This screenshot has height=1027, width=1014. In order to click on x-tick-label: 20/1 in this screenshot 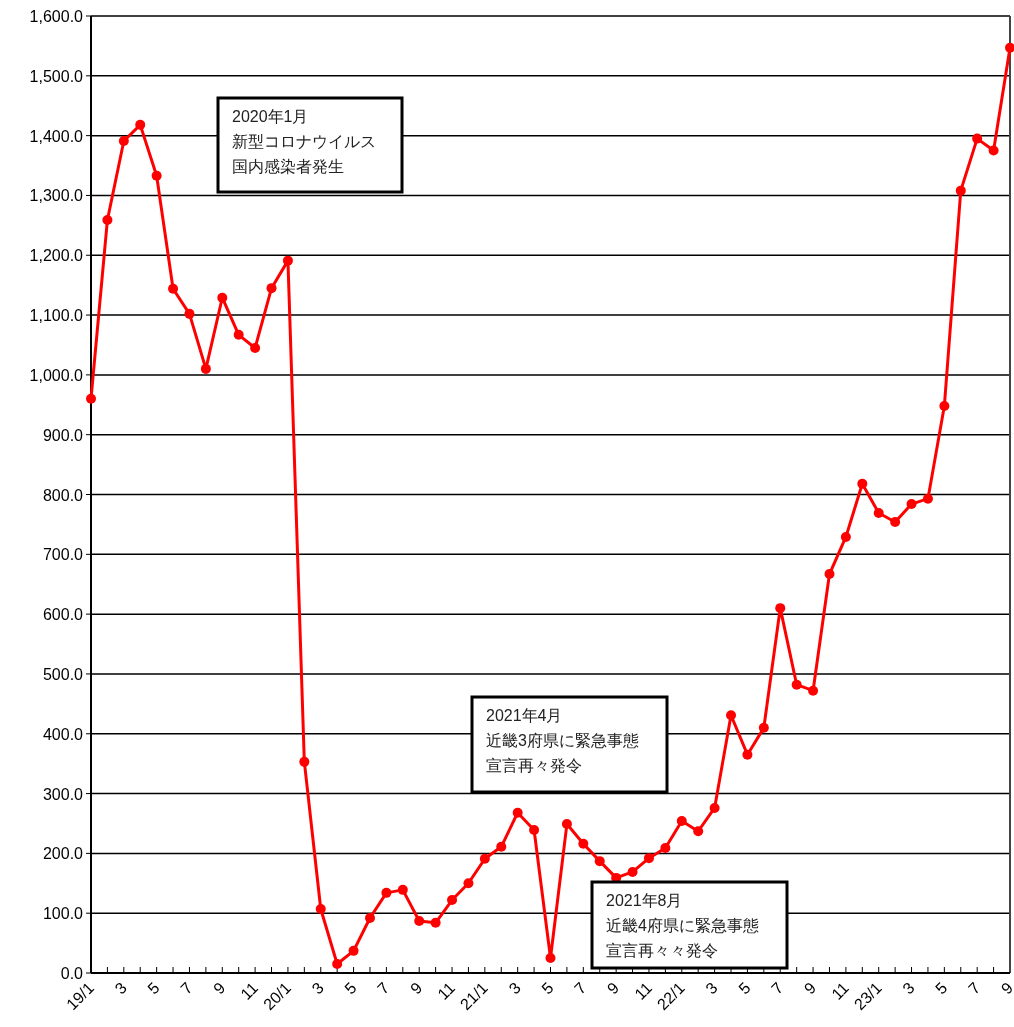, I will do `click(277, 996)`.